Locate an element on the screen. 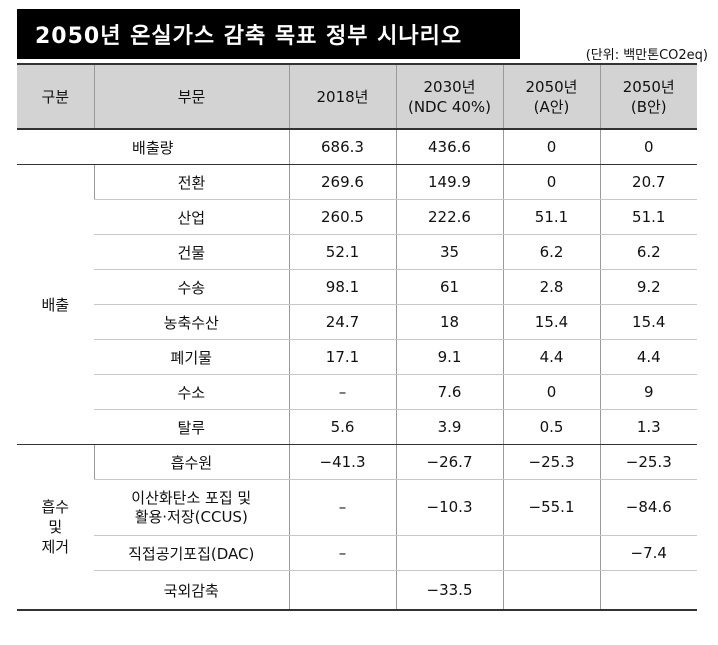  page-title: 2050년 온실가스 감축 목표 정부 시나리오 is located at coordinates (268, 34).